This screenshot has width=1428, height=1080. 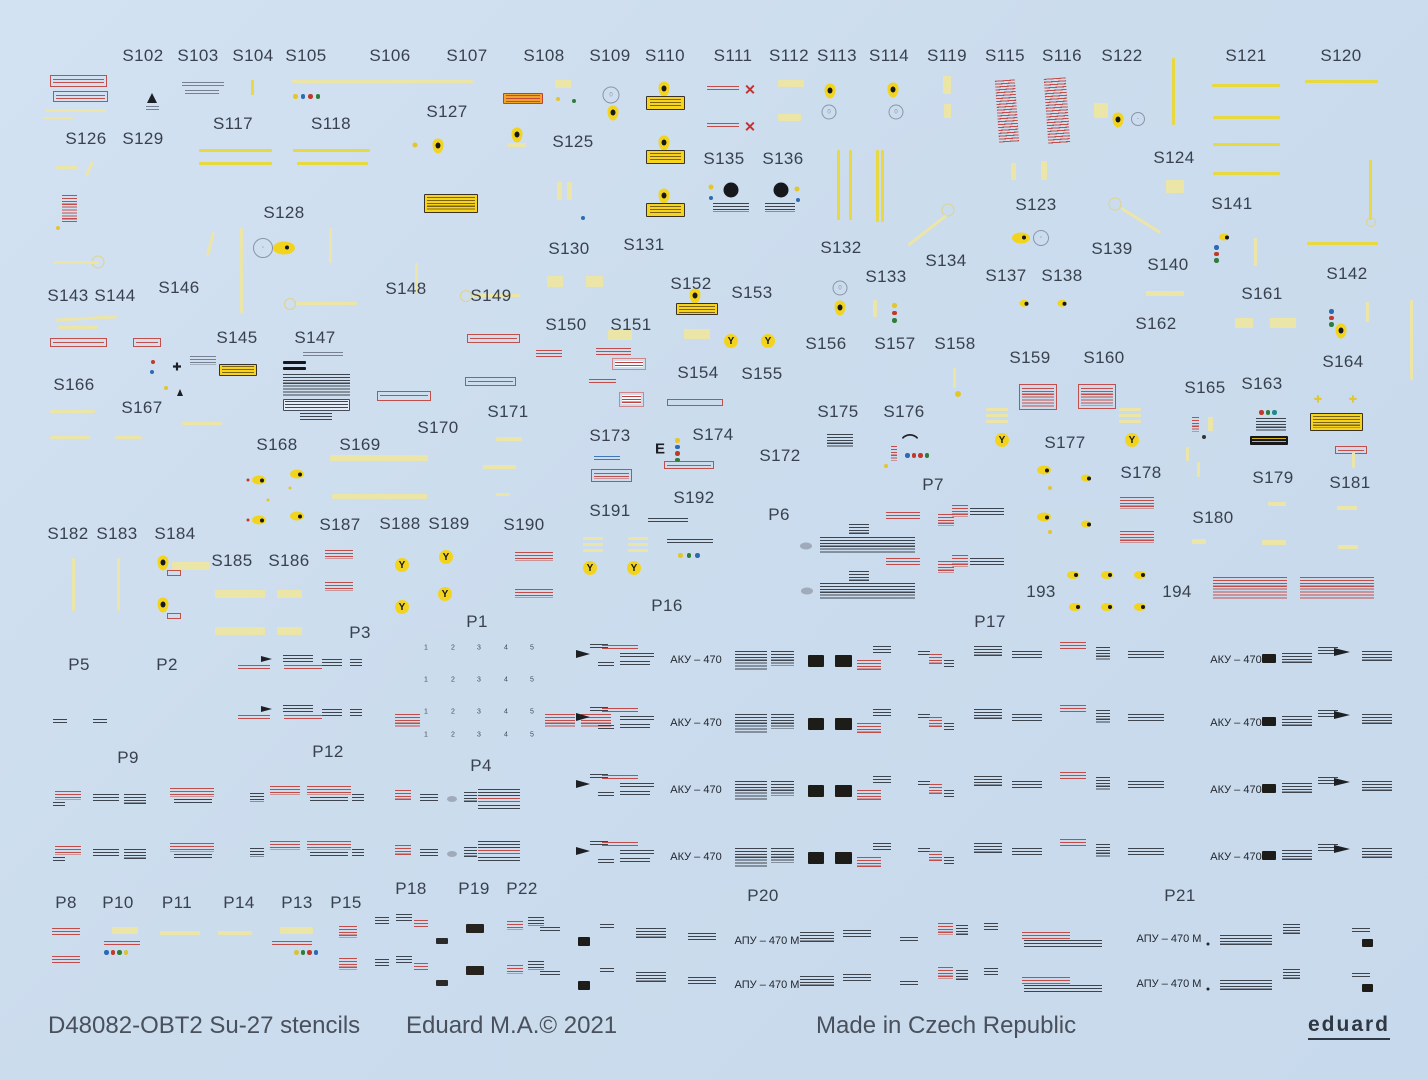 I want to click on part-label: P19, so click(x=474, y=888).